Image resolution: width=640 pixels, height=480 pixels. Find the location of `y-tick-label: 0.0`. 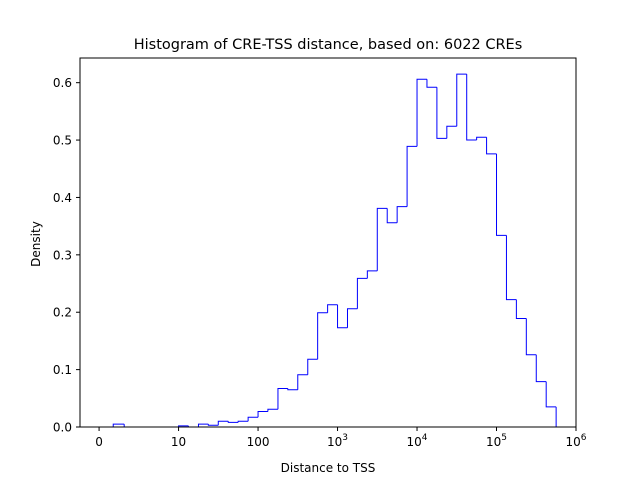

y-tick-label: 0.0 is located at coordinates (62, 428).